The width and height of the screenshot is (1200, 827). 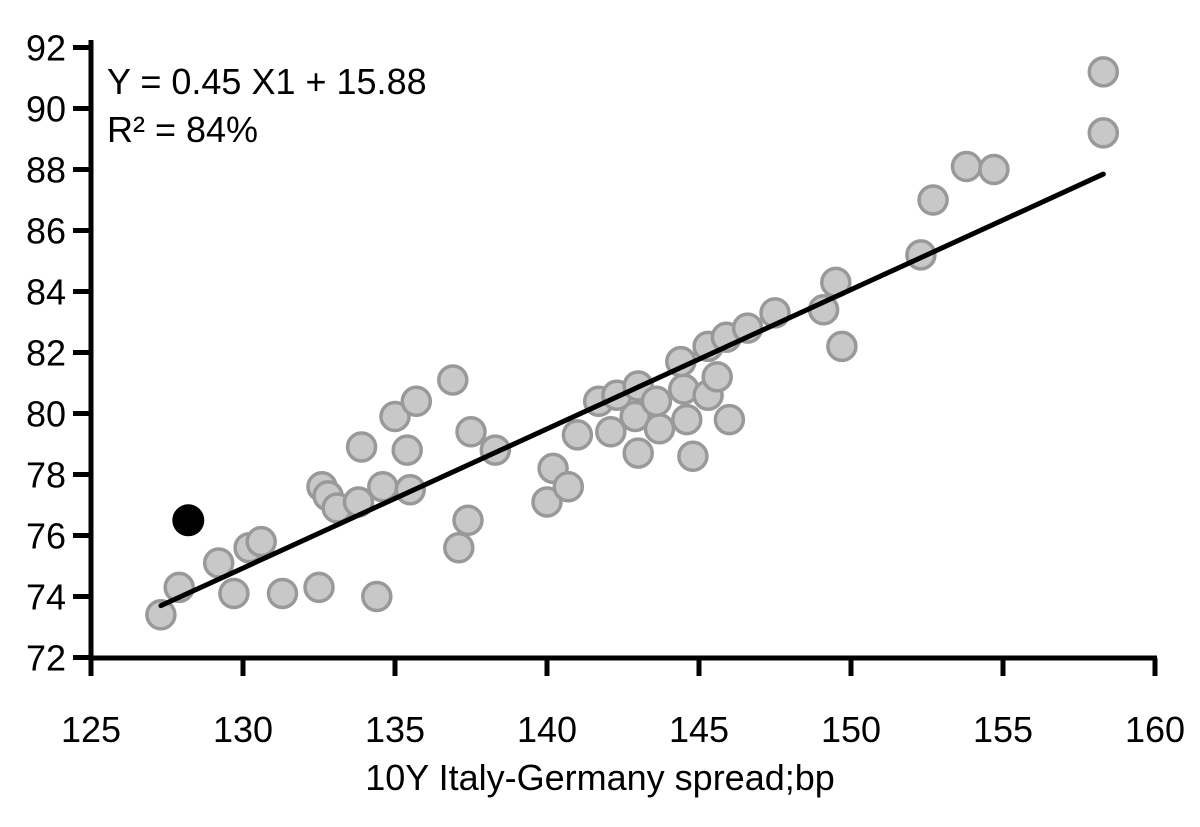 I want to click on x-axis-title: 10Y Italy-Germany spread;bp, so click(x=600, y=777).